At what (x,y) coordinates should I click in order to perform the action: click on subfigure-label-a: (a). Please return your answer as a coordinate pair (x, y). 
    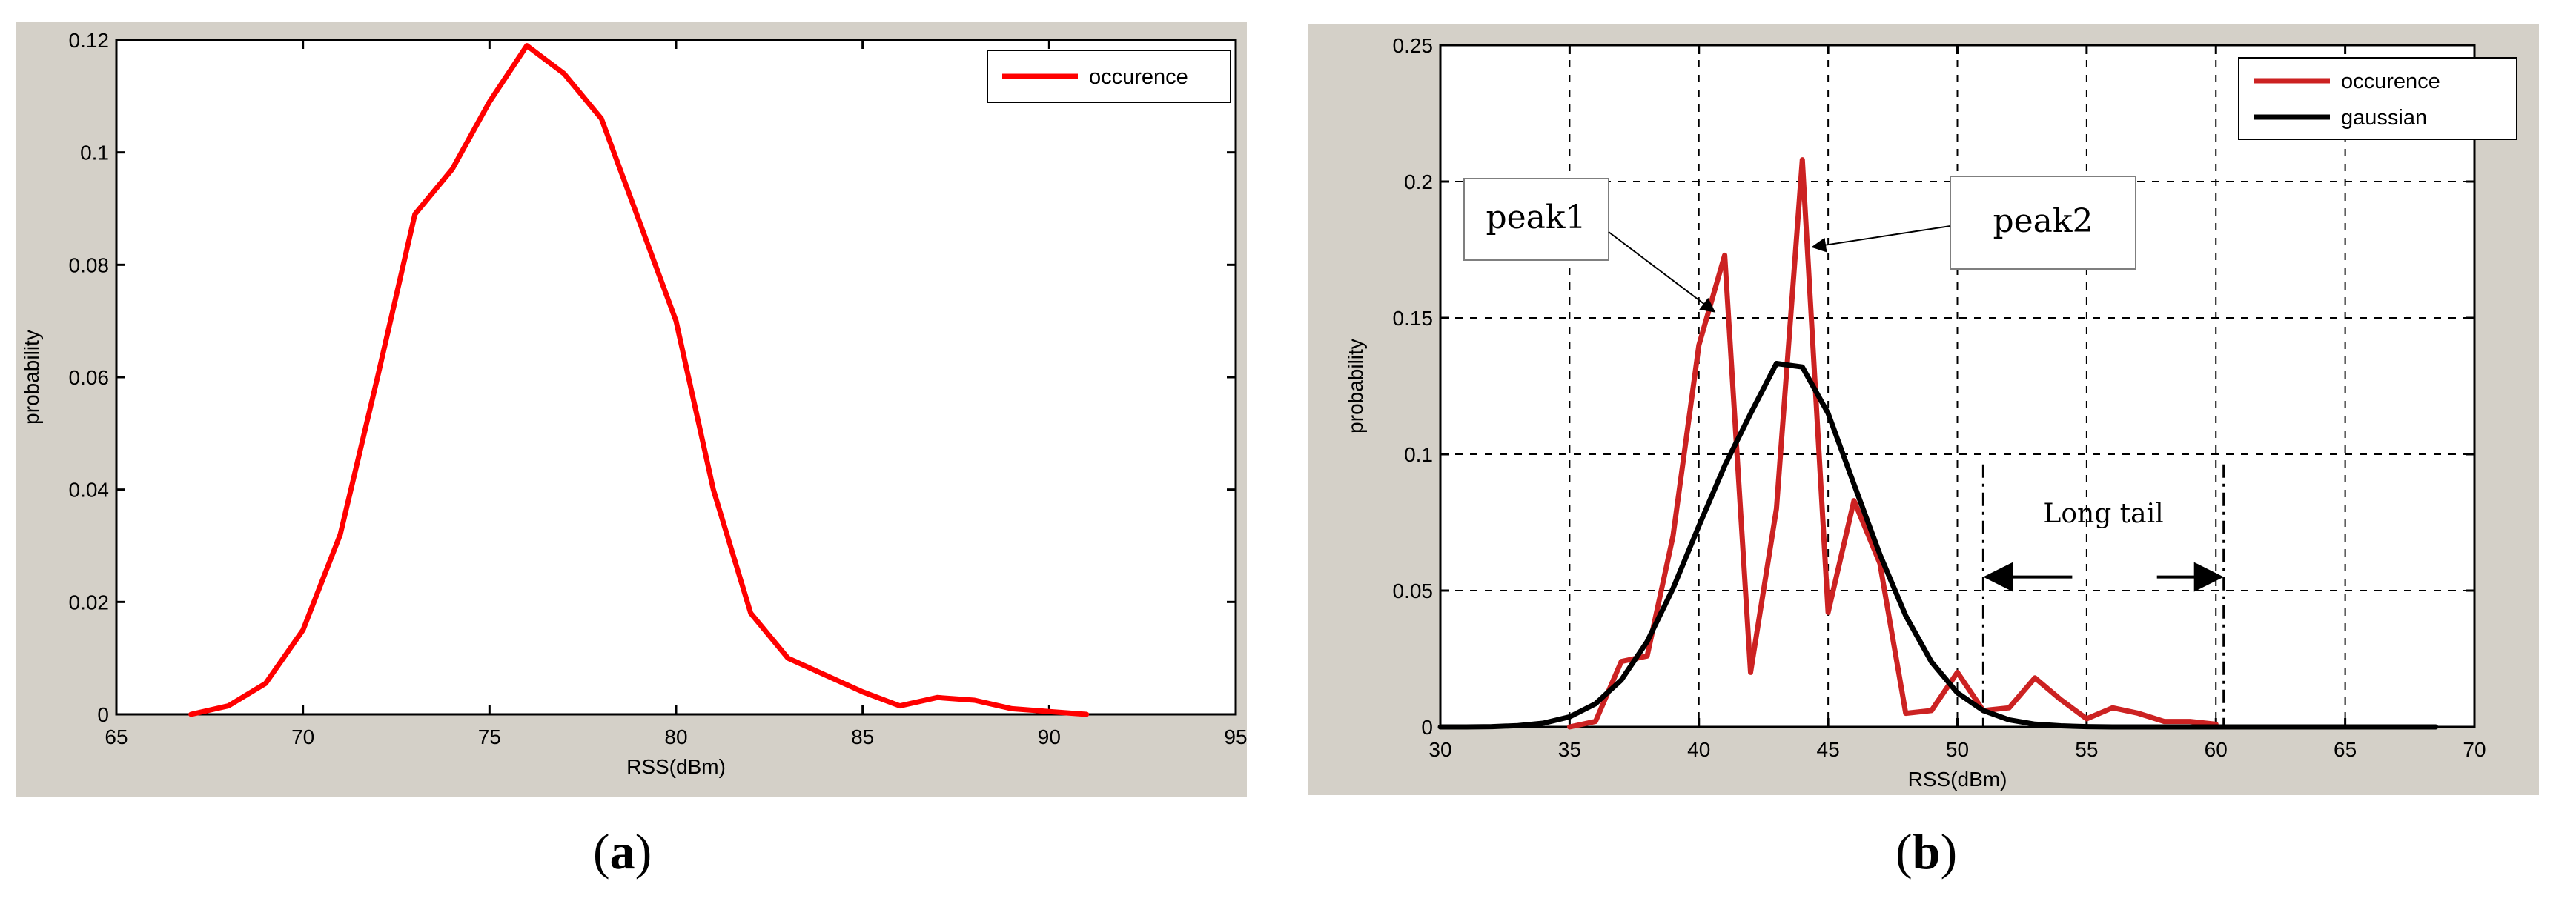
    Looking at the image, I should click on (622, 851).